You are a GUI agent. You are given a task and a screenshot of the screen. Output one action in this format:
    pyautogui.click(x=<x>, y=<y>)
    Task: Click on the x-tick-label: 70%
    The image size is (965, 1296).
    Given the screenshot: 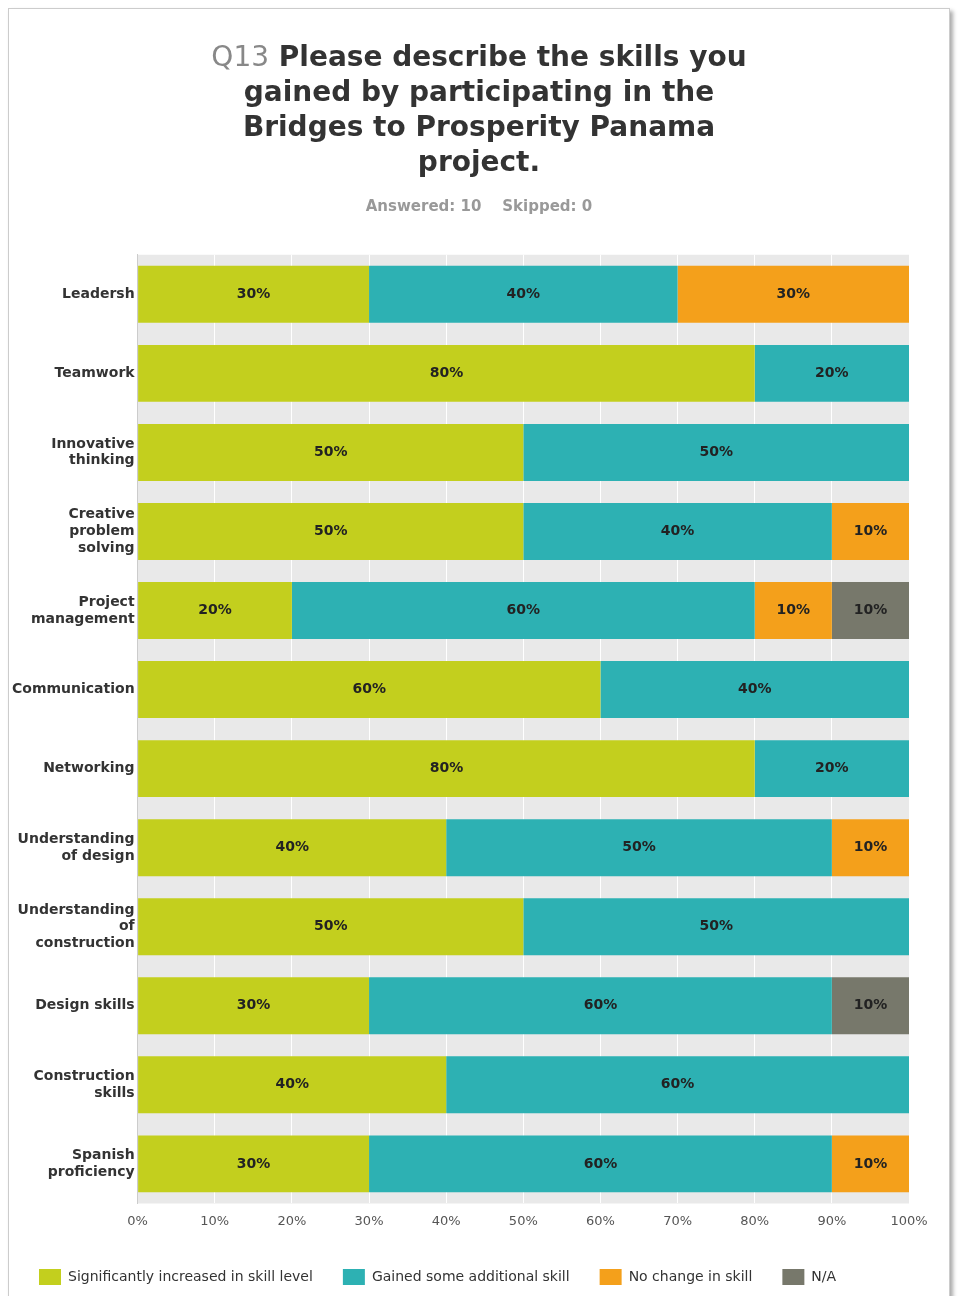 What is the action you would take?
    pyautogui.click(x=678, y=1220)
    